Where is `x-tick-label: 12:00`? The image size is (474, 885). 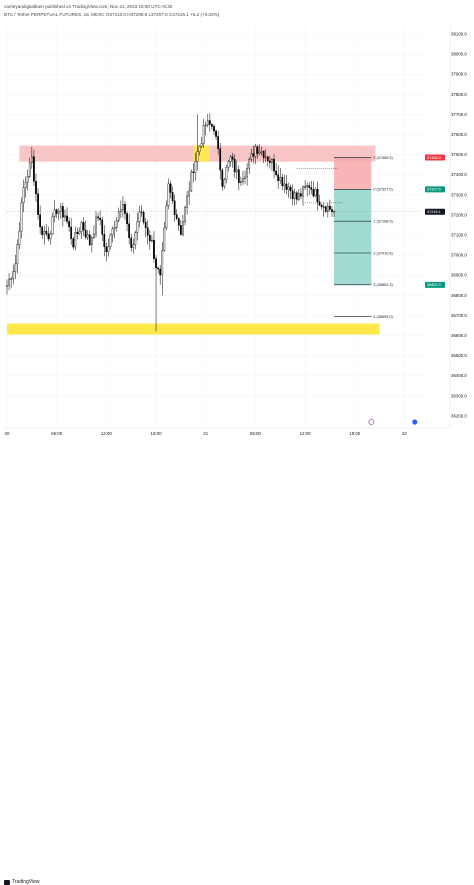 x-tick-label: 12:00 is located at coordinates (306, 433).